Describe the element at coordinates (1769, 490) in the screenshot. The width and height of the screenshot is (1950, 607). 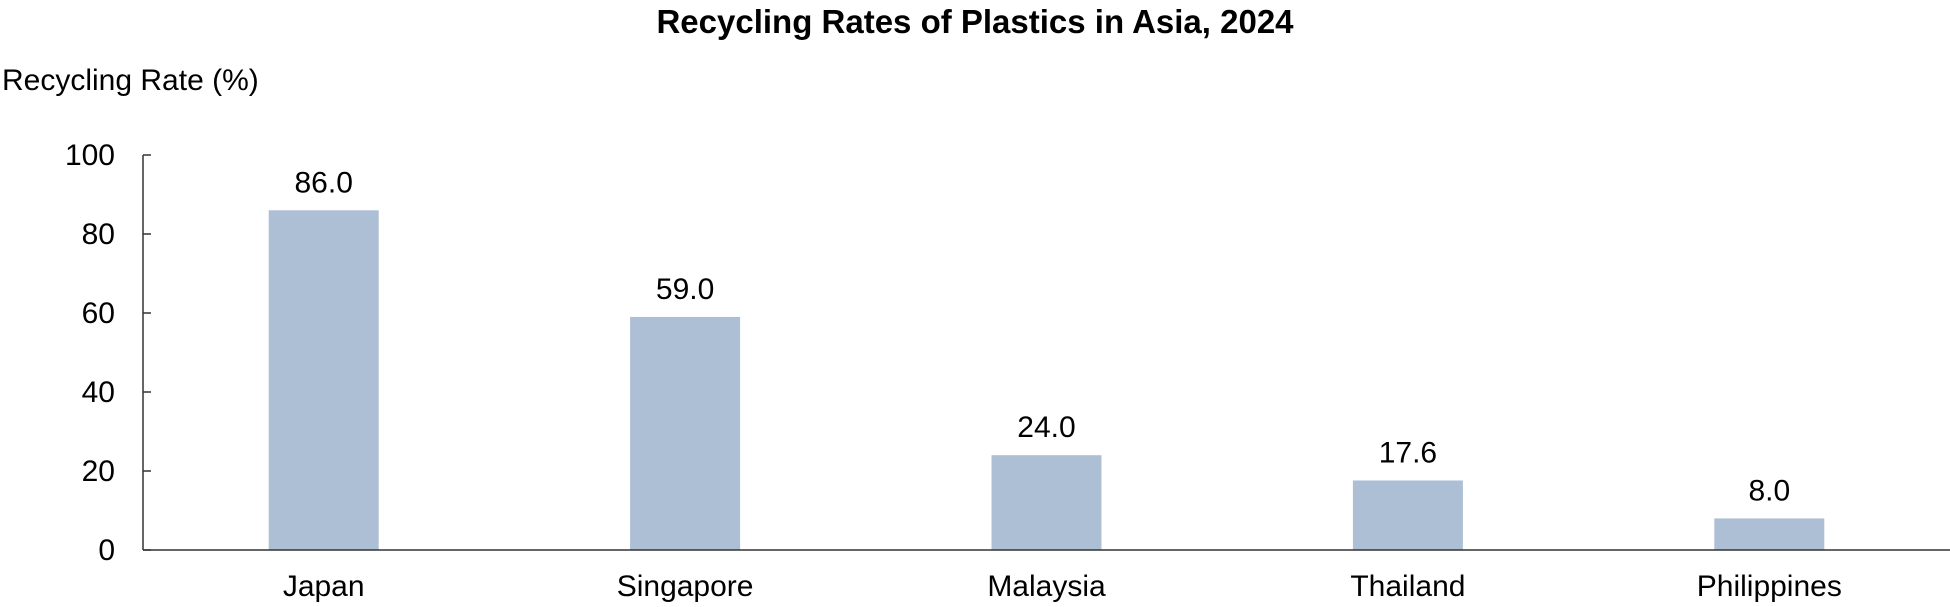
I see `data-label: 8.0` at that location.